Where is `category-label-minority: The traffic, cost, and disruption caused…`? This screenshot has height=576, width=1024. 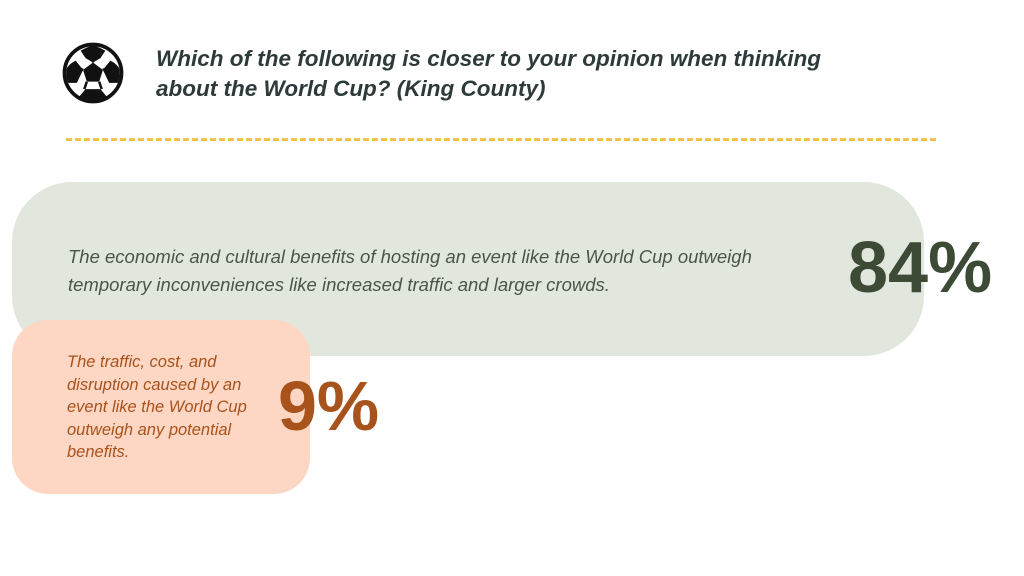 category-label-minority: The traffic, cost, and disruption caused… is located at coordinates (157, 407).